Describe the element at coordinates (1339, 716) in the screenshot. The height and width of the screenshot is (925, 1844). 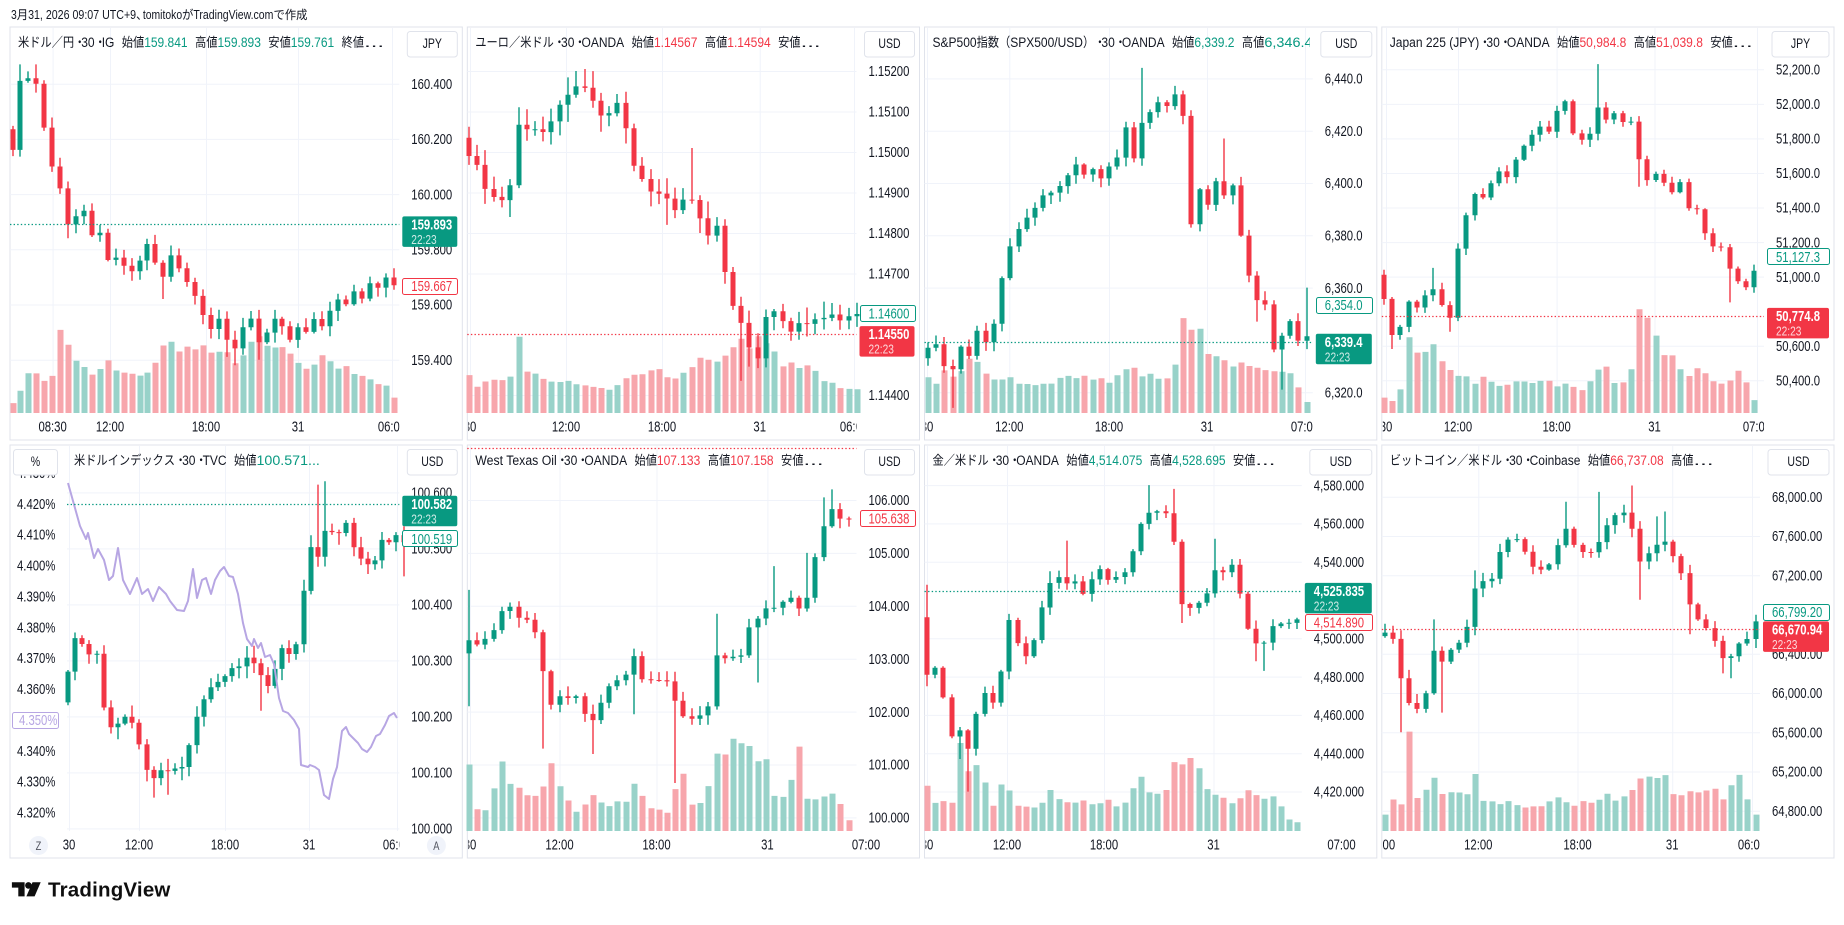
I see `svg-text: 4,460.000` at that location.